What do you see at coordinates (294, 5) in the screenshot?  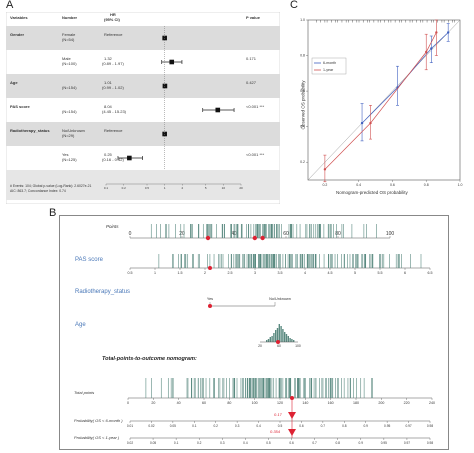 I see `panel-c-label: C` at bounding box center [294, 5].